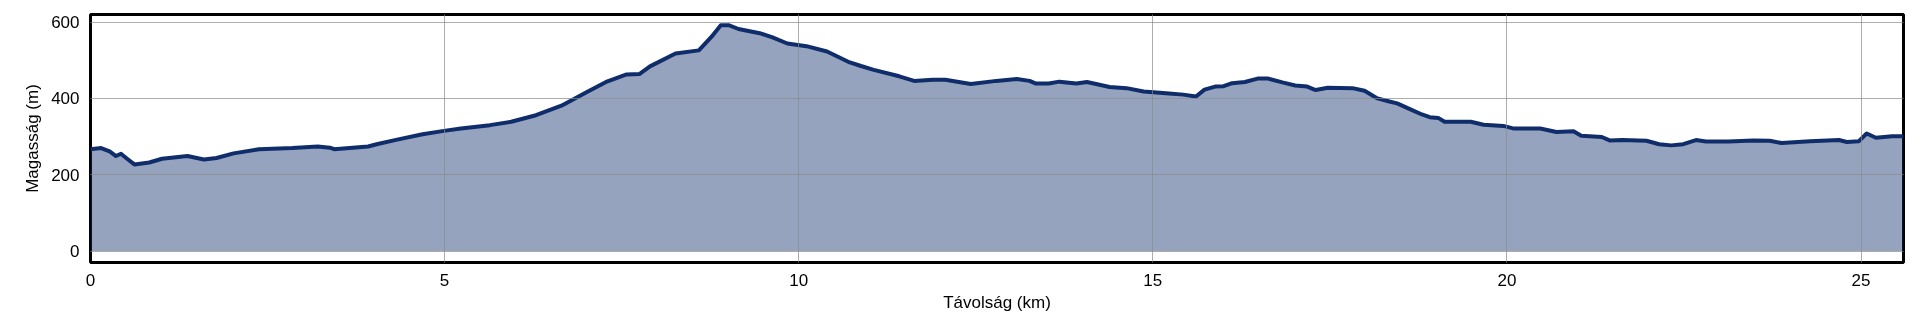 The image size is (1920, 321). I want to click on x-tick-label: 25, so click(1861, 280).